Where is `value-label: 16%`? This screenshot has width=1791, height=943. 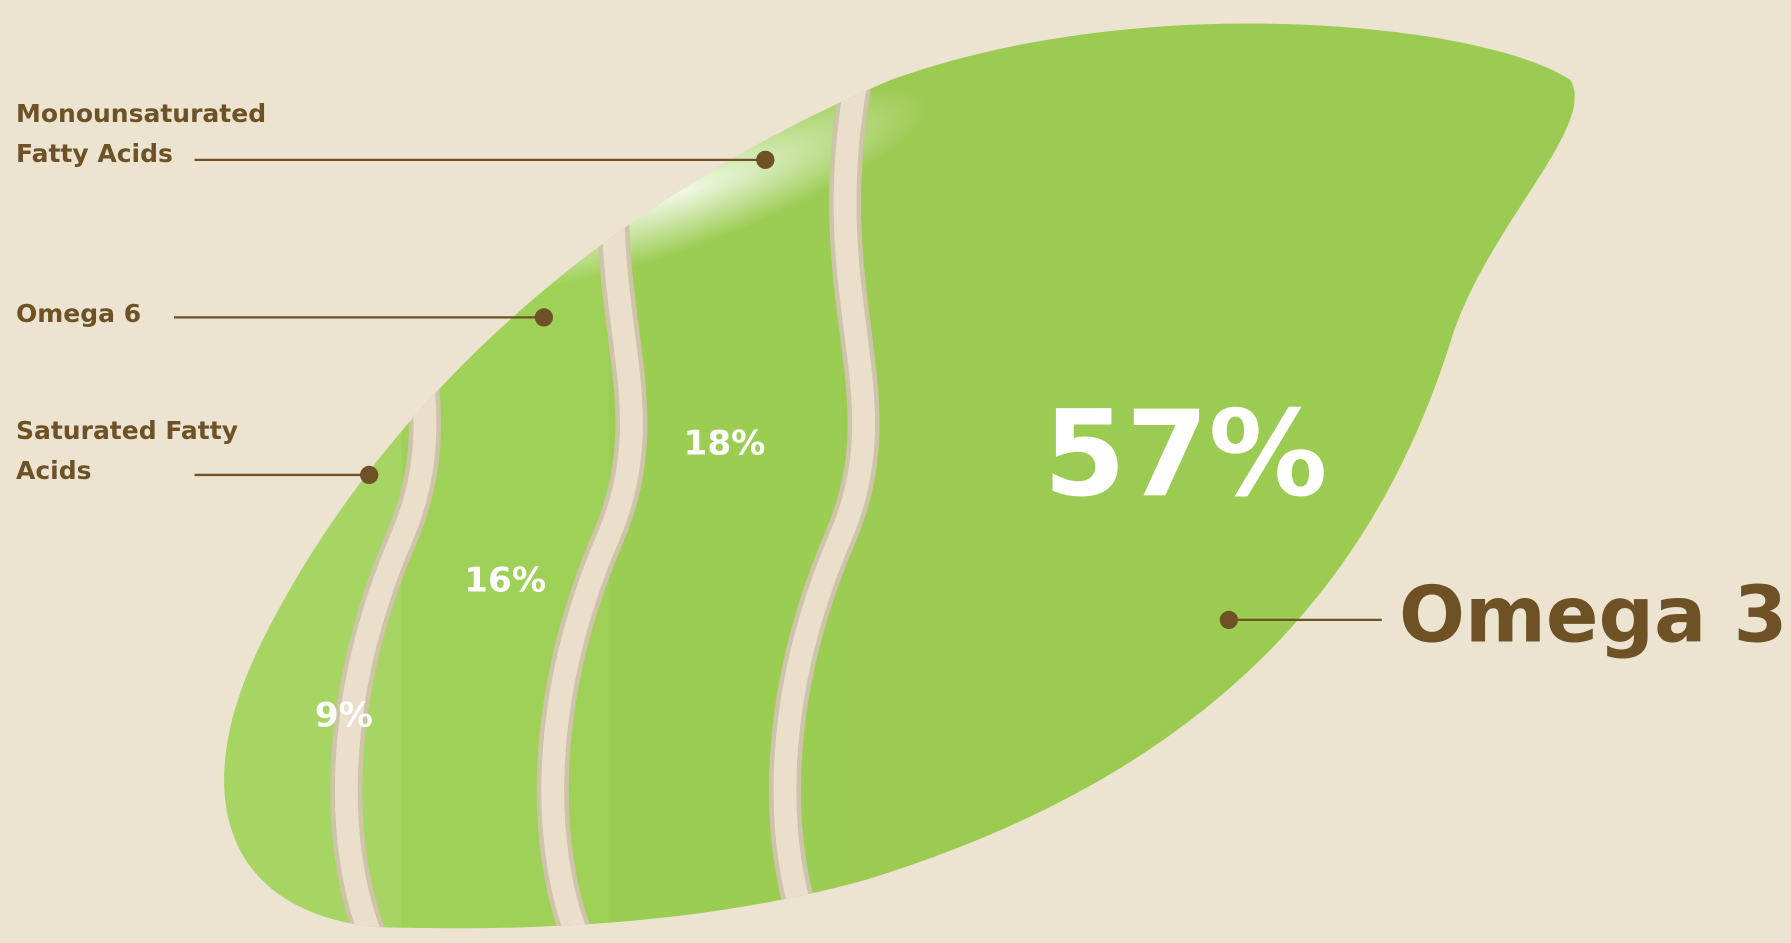 value-label: 16% is located at coordinates (505, 581).